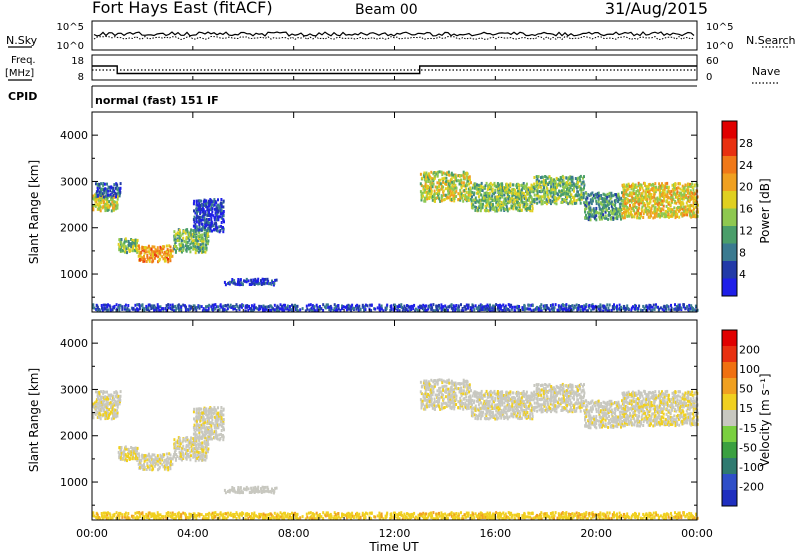 This screenshot has width=800, height=554. What do you see at coordinates (729, 182) in the screenshot?
I see `colorbar-swatch` at bounding box center [729, 182].